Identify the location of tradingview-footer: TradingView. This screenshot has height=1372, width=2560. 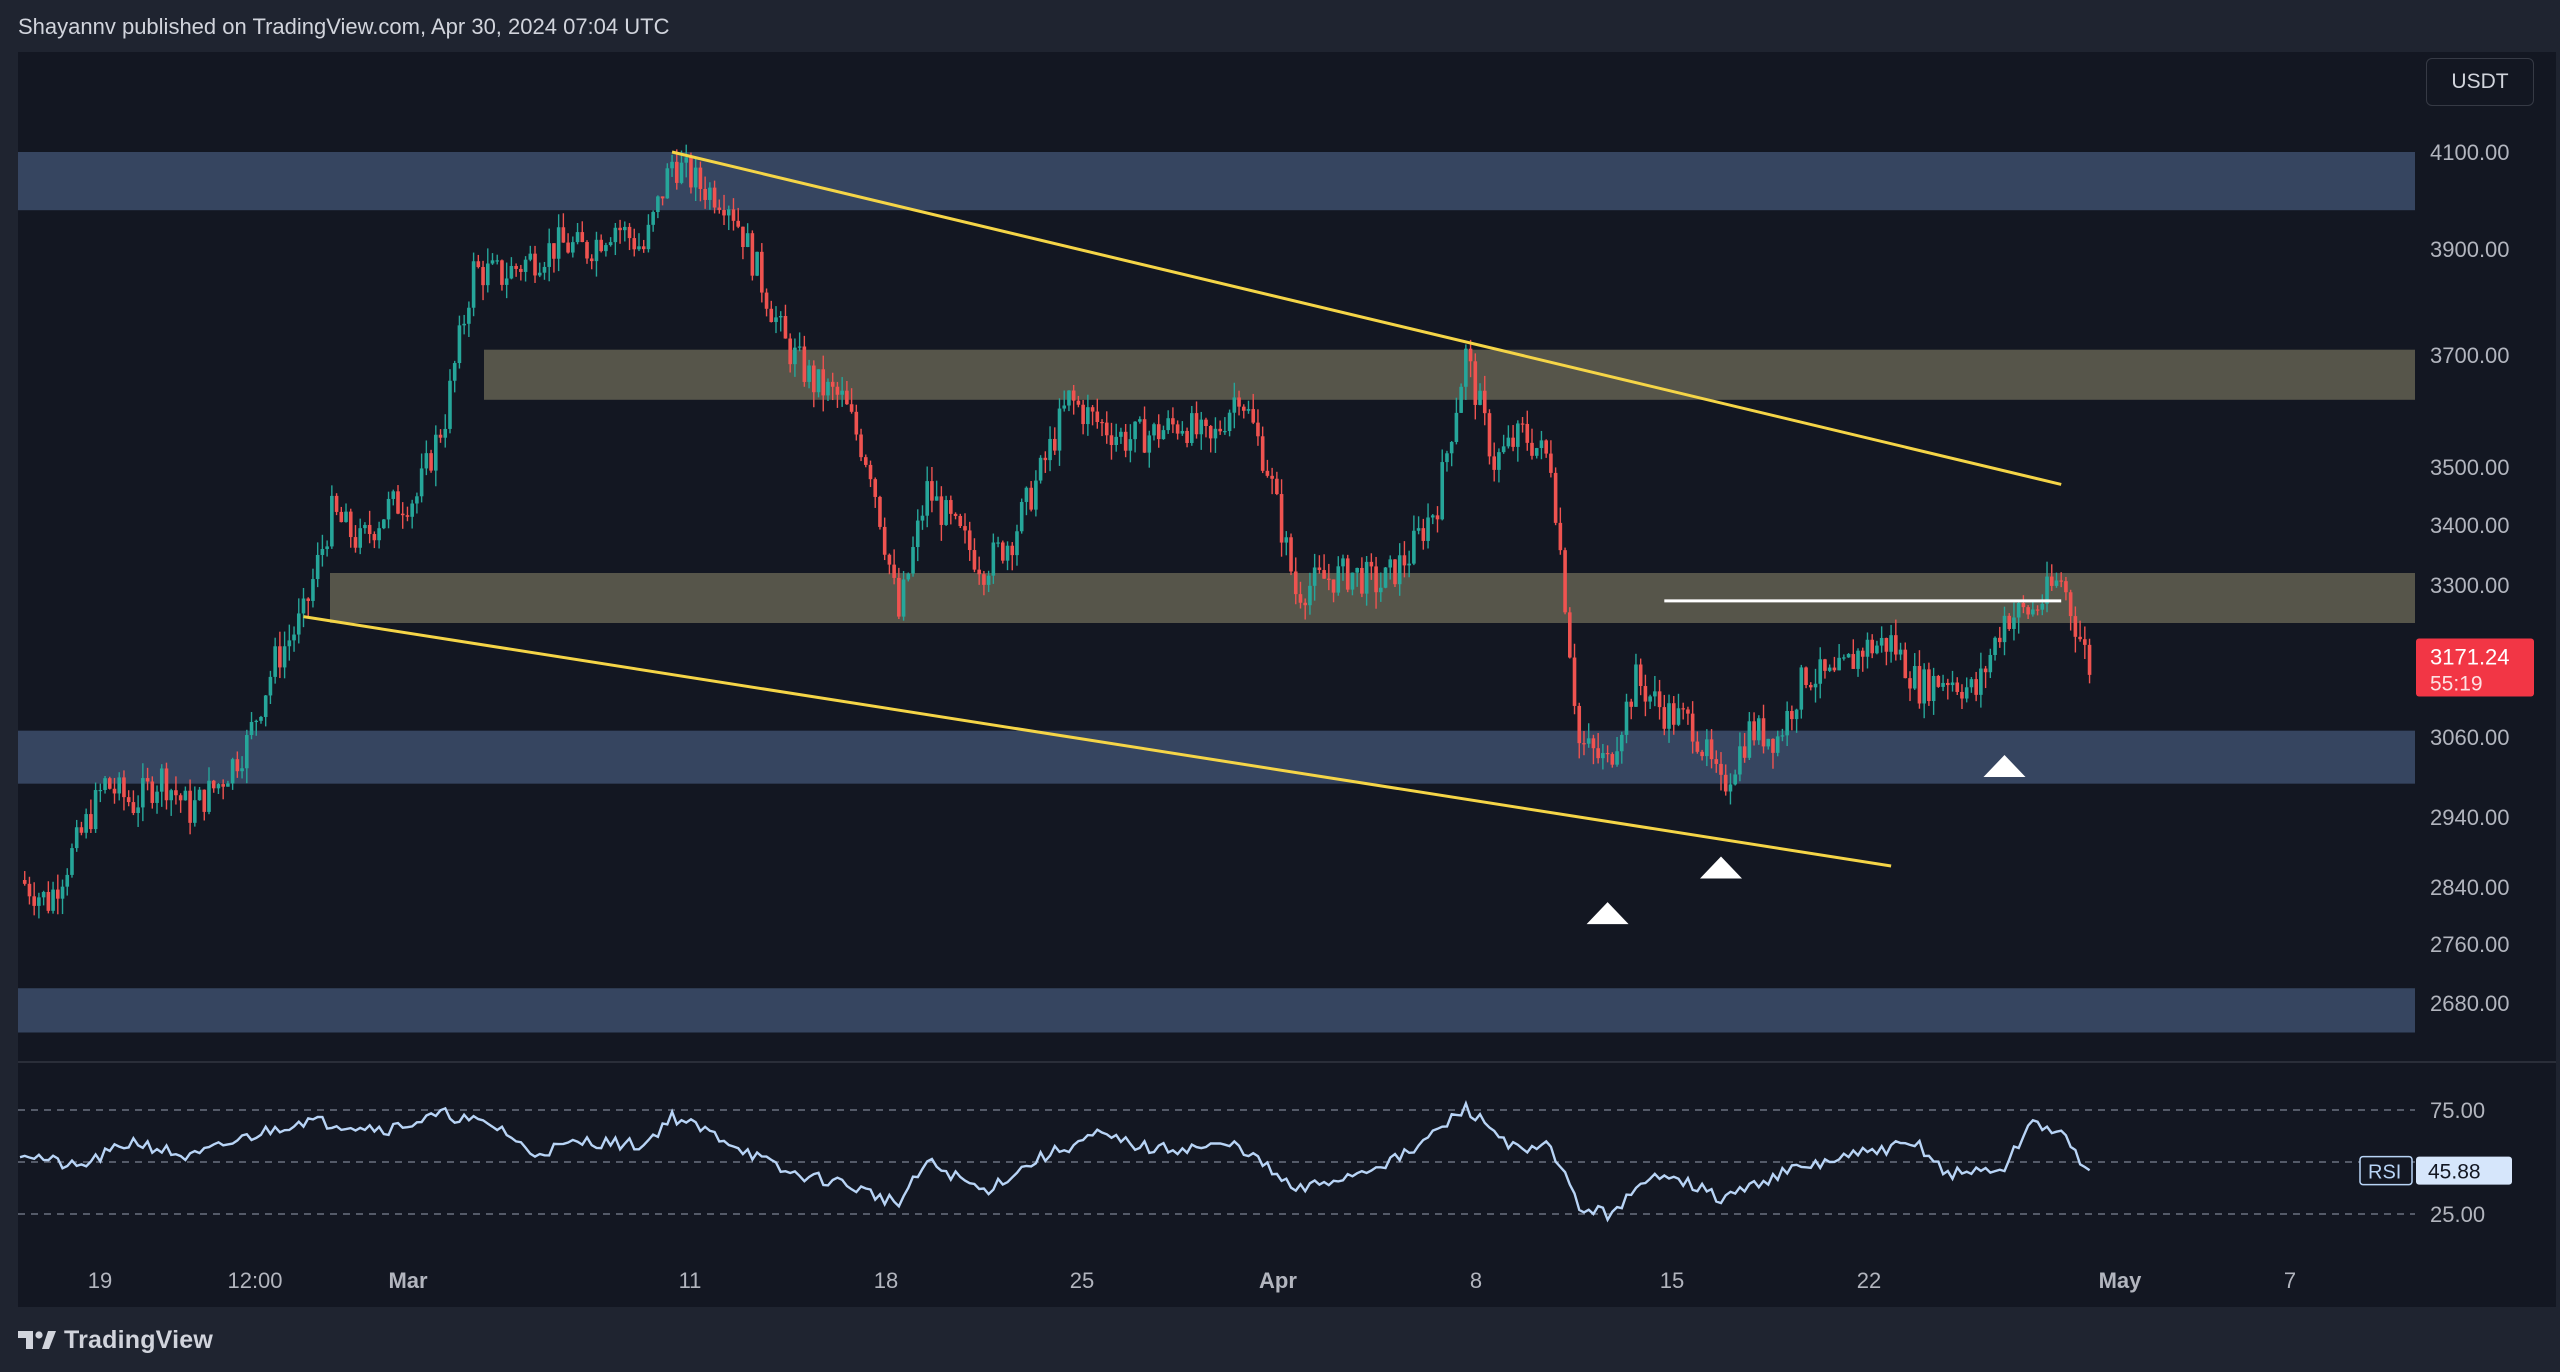
(115, 1340).